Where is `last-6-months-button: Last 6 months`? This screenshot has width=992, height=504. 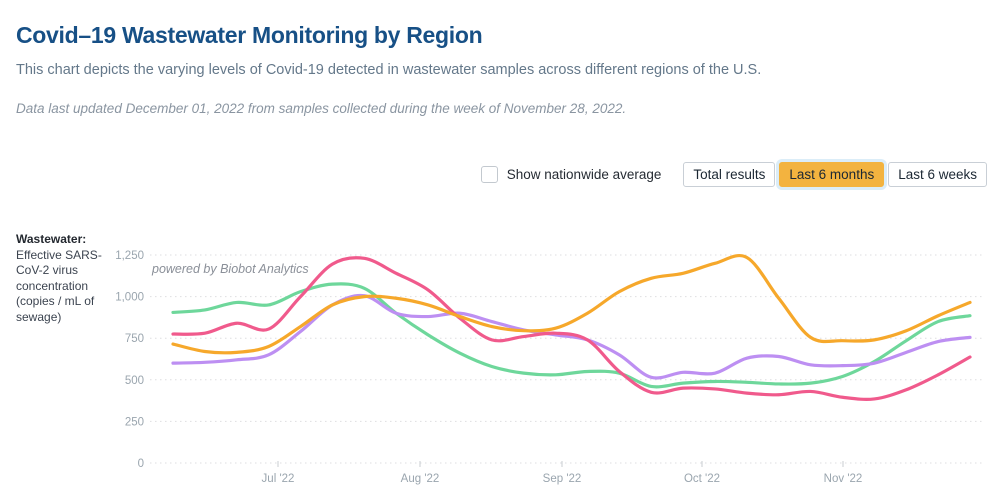 last-6-months-button: Last 6 months is located at coordinates (832, 174).